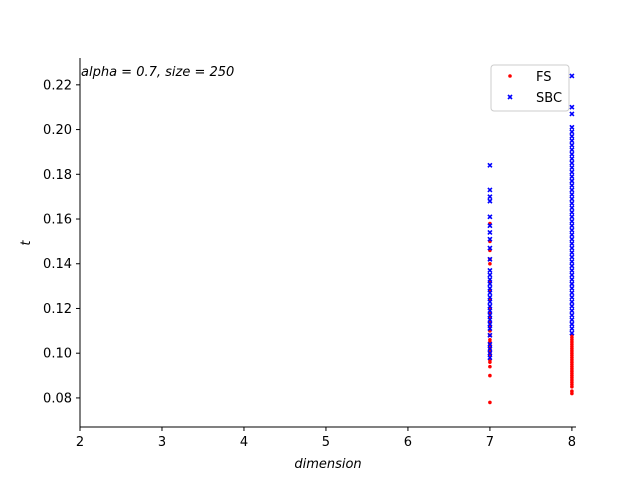 Image resolution: width=640 pixels, height=480 pixels. Describe the element at coordinates (326, 442) in the screenshot. I see `x-tick-label: 5` at that location.